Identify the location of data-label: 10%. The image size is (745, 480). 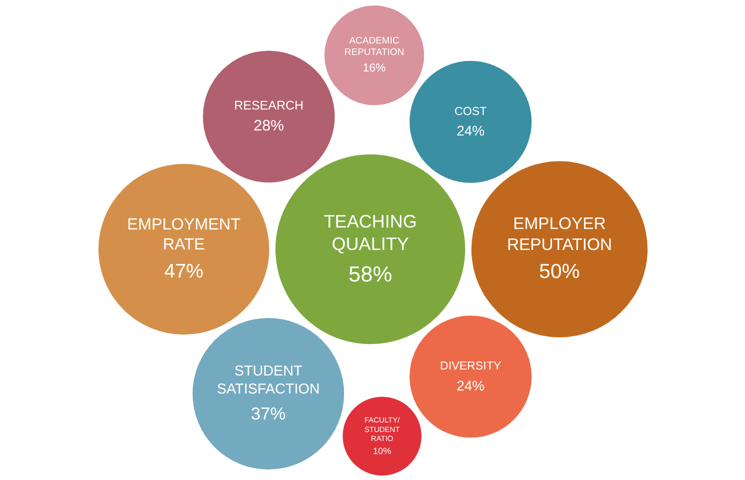
(382, 451).